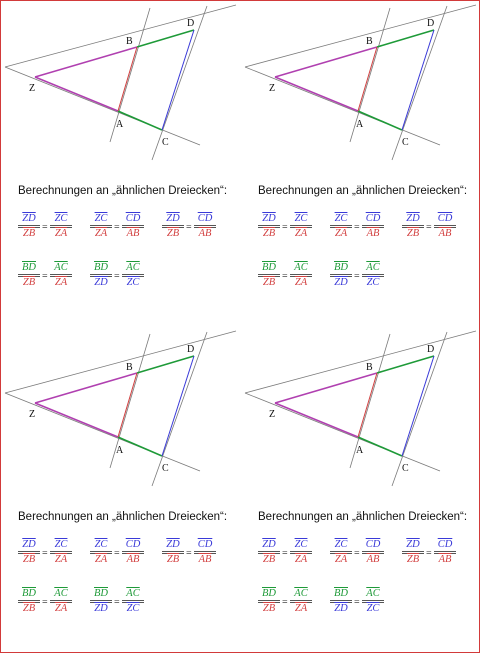 The height and width of the screenshot is (653, 480). I want to click on fraction-numerator: AC, so click(373, 593).